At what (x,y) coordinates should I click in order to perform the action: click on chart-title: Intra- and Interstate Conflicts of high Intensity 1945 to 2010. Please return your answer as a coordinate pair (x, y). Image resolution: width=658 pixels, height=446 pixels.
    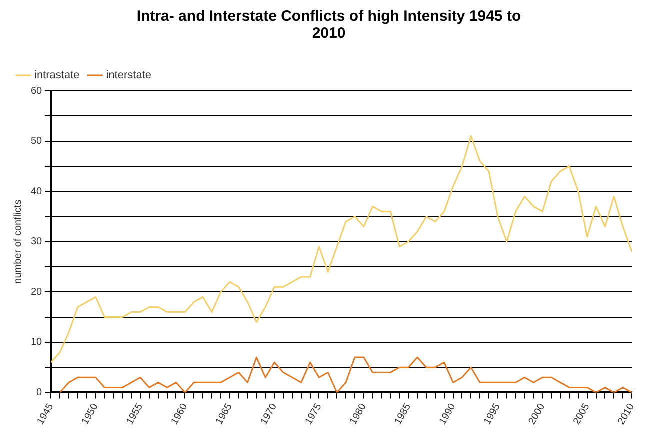
    Looking at the image, I should click on (329, 25).